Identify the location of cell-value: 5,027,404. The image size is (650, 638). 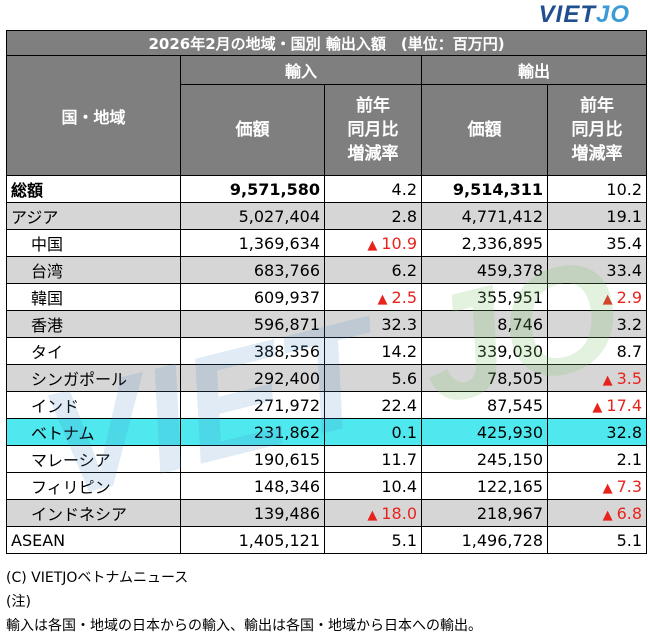
(279, 216).